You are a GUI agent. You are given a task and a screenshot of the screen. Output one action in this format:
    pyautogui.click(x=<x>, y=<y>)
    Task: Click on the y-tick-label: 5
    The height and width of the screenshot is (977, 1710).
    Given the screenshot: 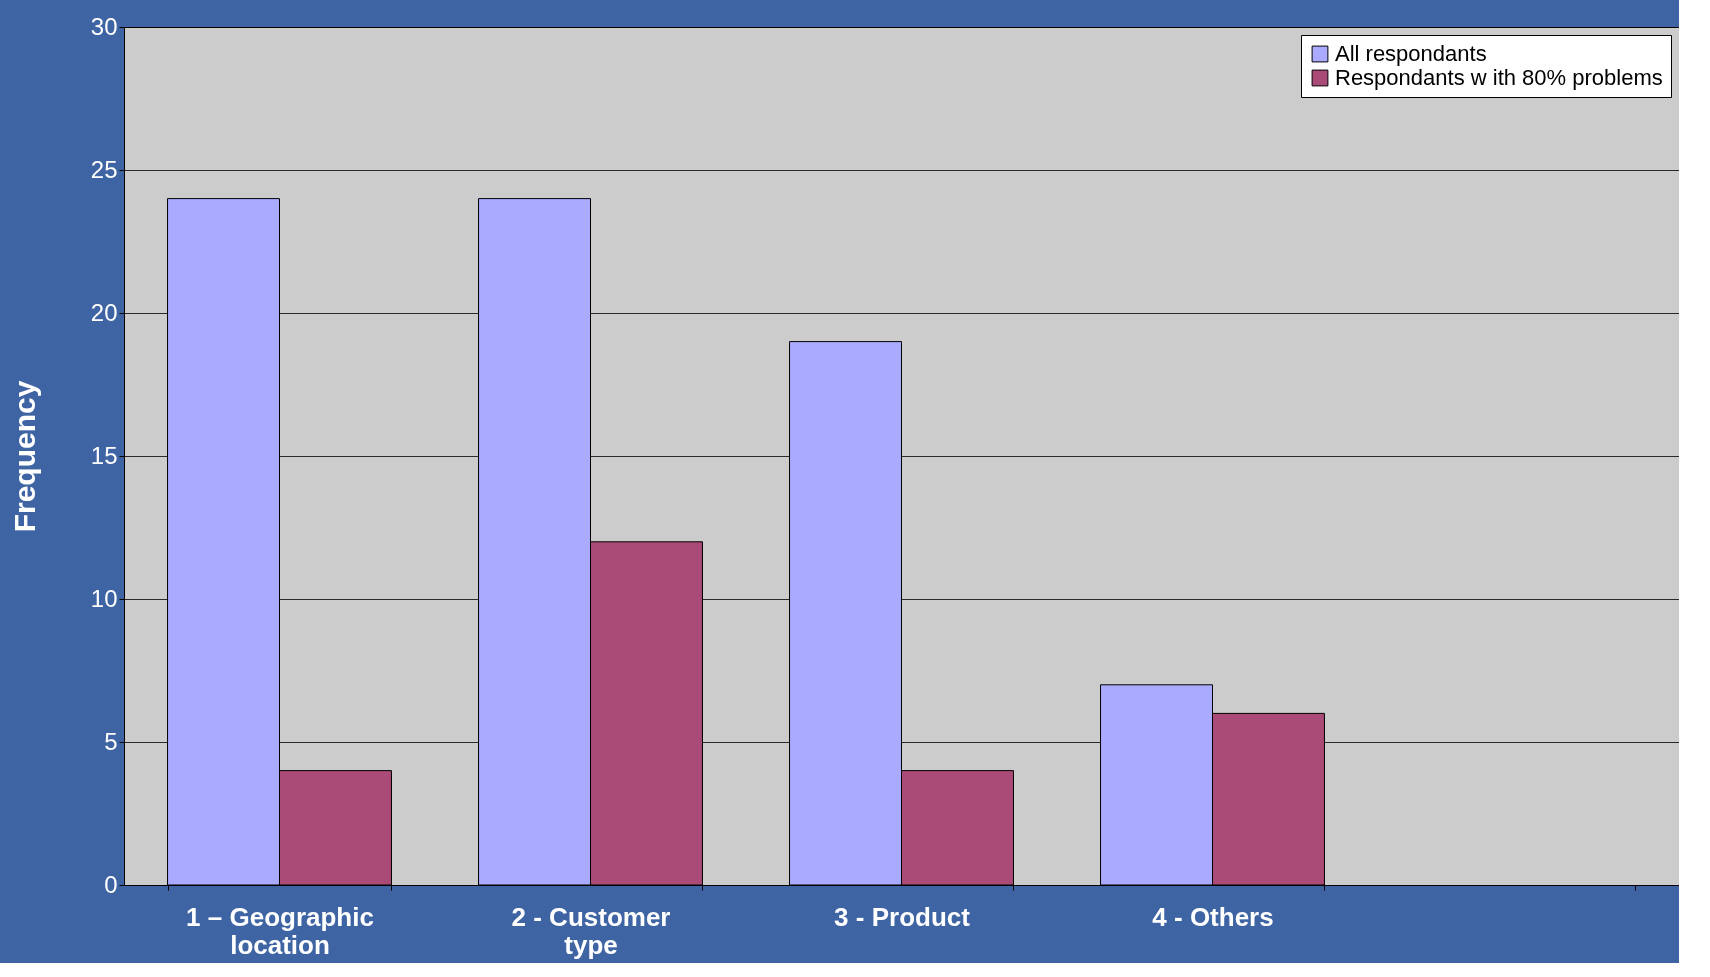 What is the action you would take?
    pyautogui.click(x=111, y=741)
    